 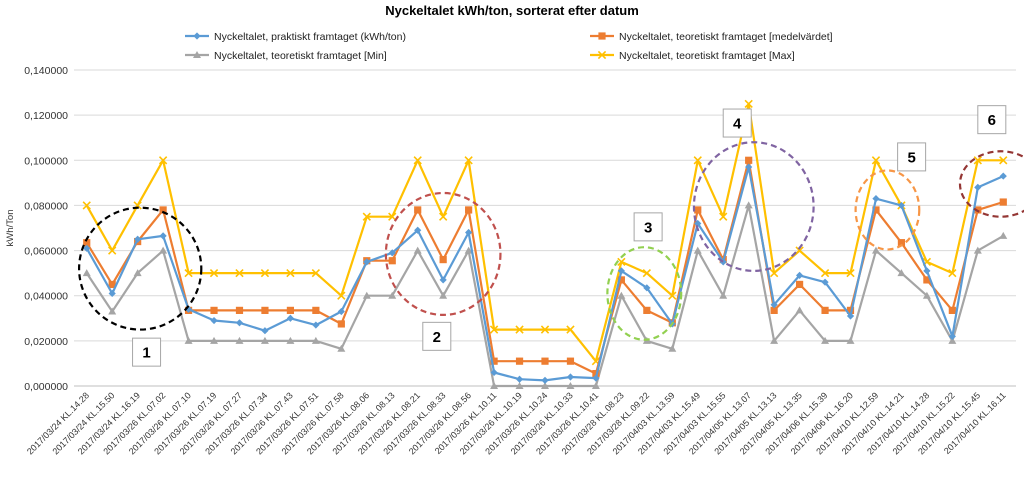 I want to click on annotation-label: 5, so click(x=911, y=157).